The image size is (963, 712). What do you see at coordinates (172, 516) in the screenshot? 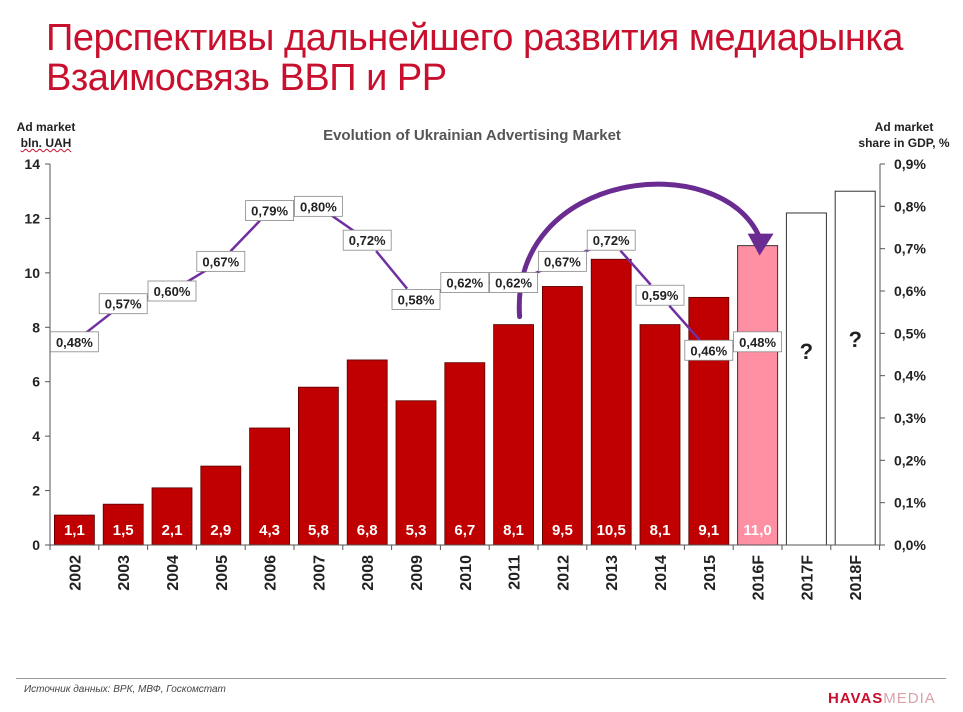
I see `bar-2004` at bounding box center [172, 516].